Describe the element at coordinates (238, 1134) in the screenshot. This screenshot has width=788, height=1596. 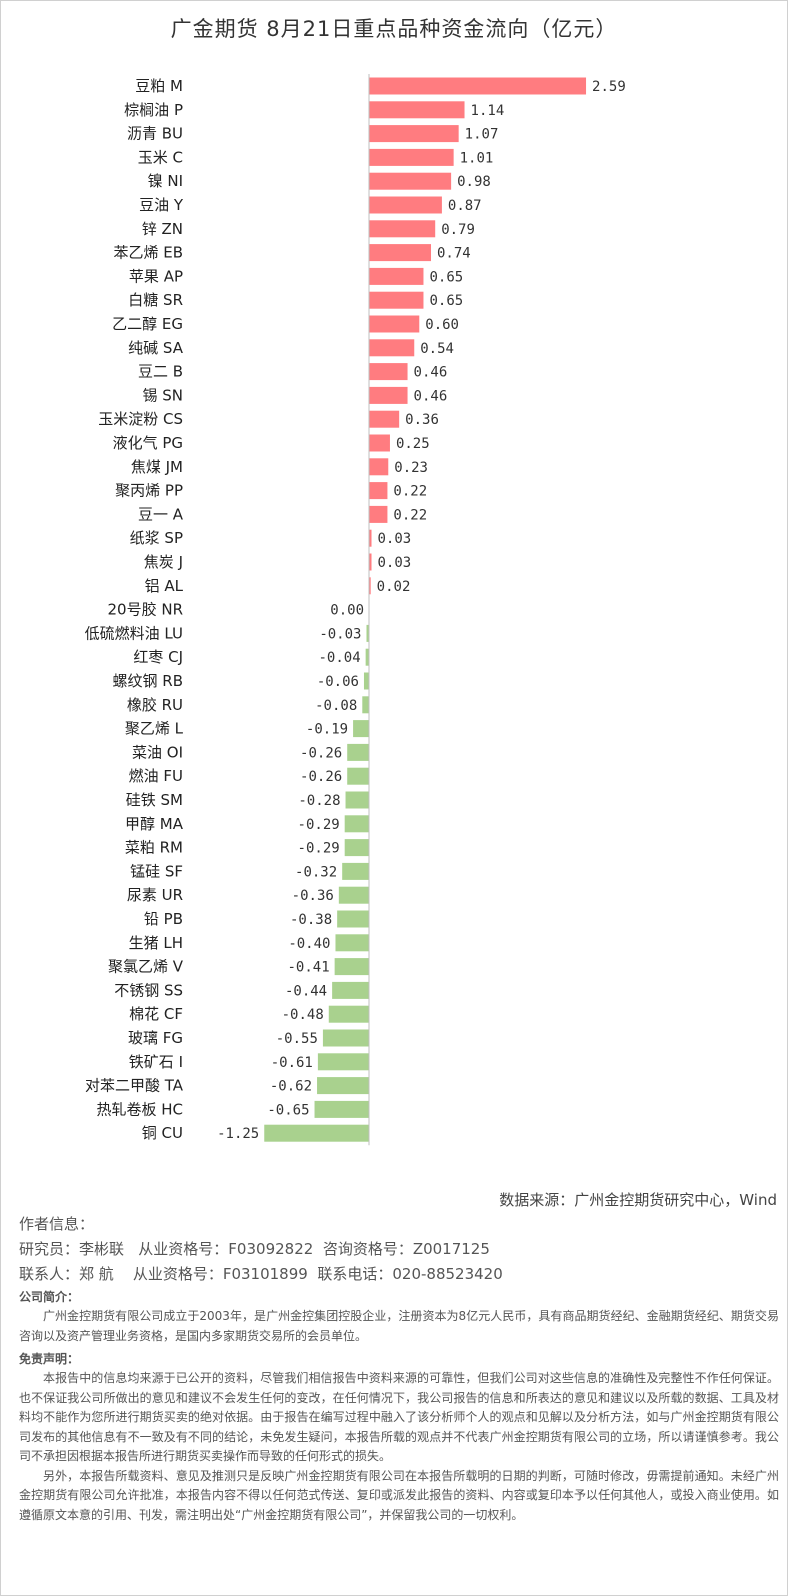
I see `data-label: -1.25` at that location.